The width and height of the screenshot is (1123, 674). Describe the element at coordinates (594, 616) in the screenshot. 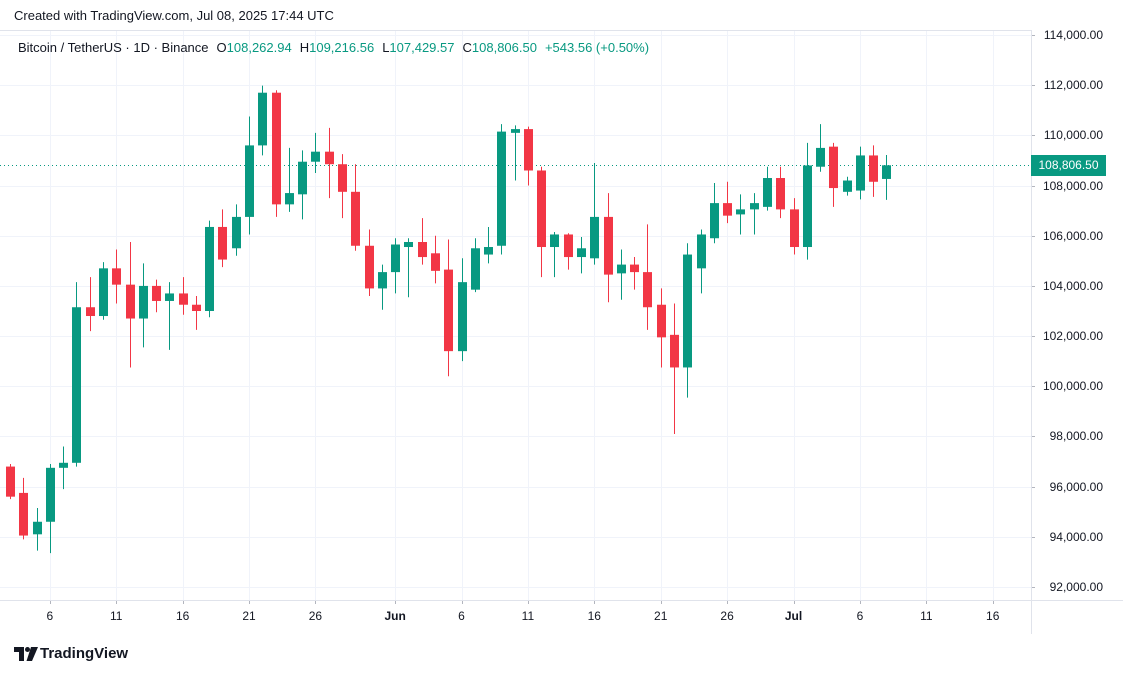

I see `time-axis-label: 16` at that location.